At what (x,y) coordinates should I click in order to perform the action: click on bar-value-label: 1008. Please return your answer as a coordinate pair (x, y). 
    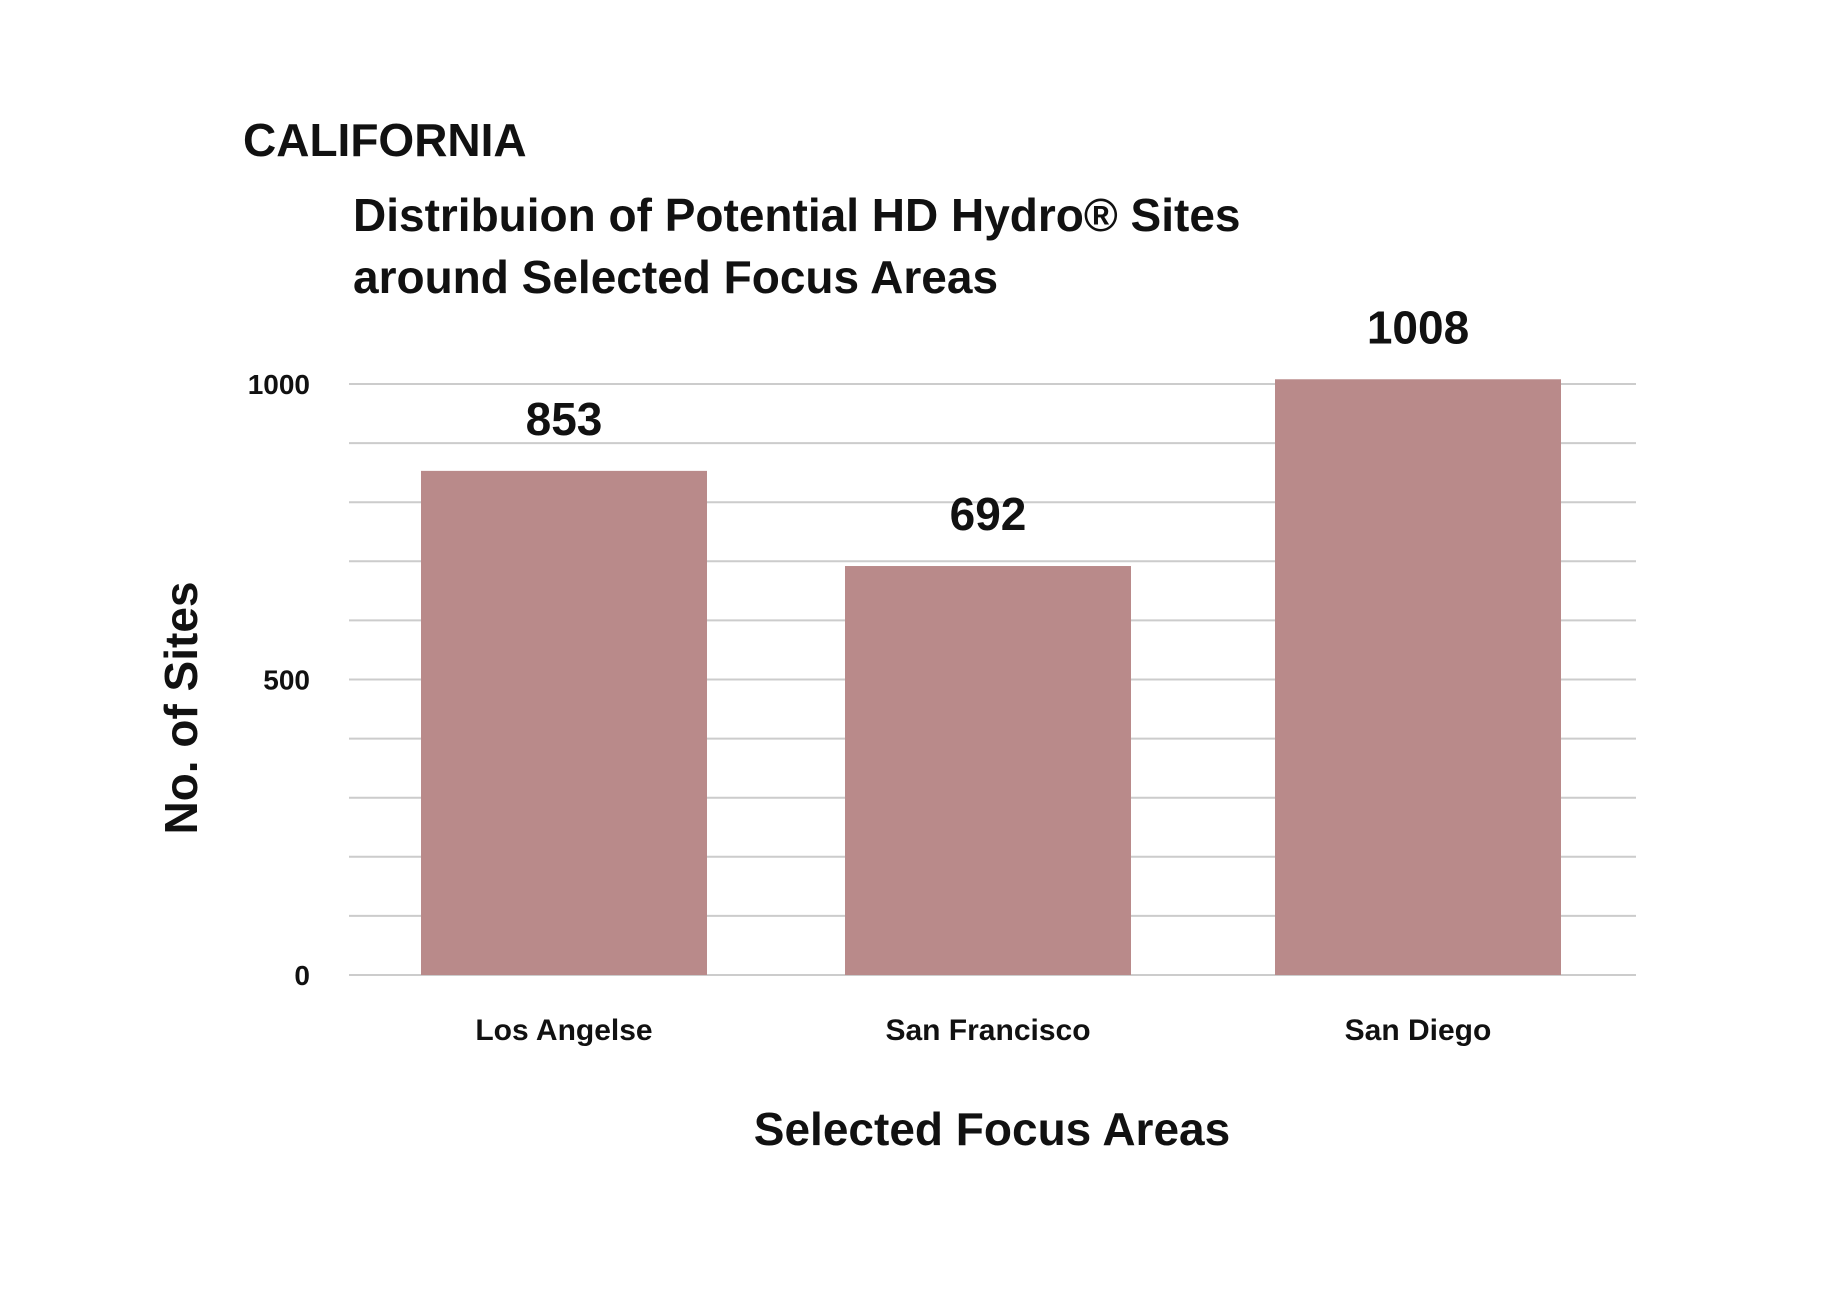
    Looking at the image, I should click on (1418, 327).